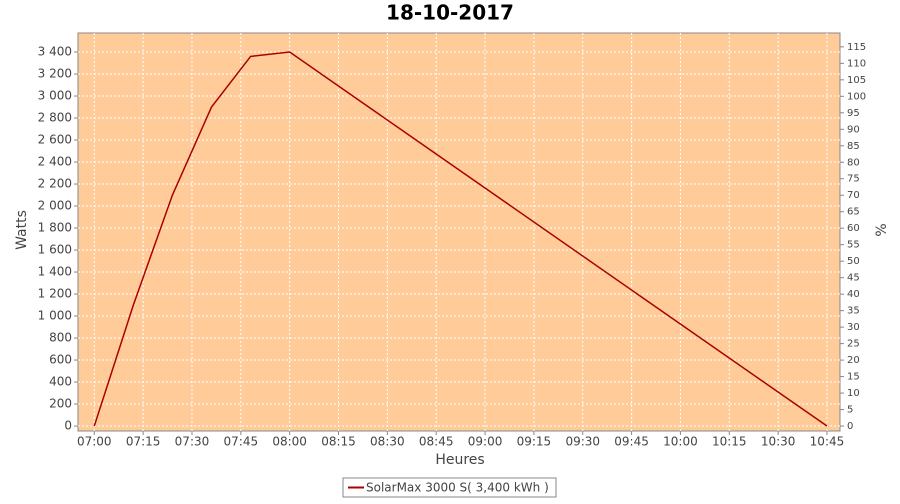  I want to click on legend-box, so click(449, 487).